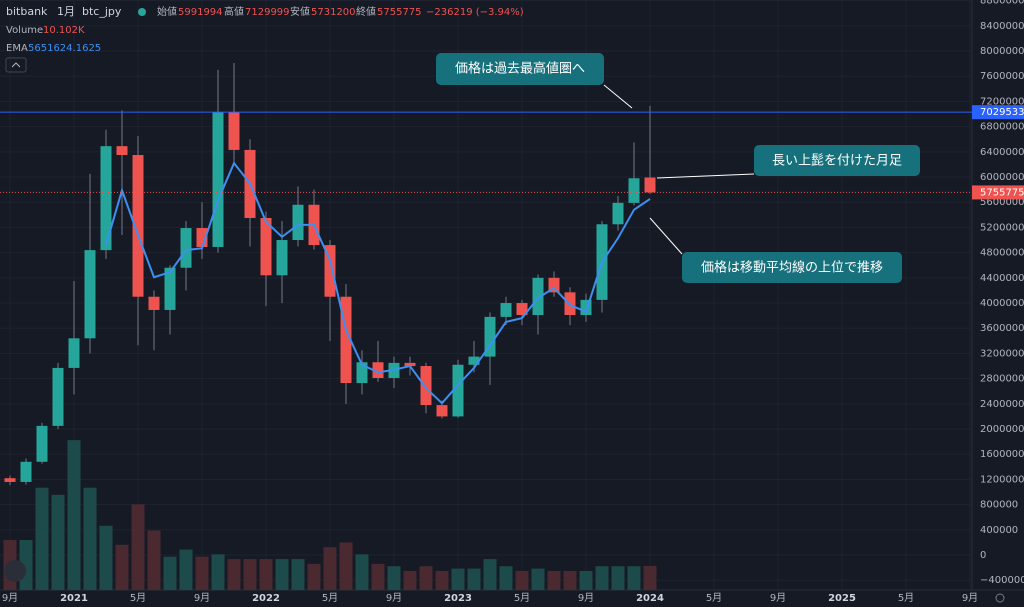 The image size is (1024, 607). I want to click on y-tick-label: 5200000, so click(1002, 227).